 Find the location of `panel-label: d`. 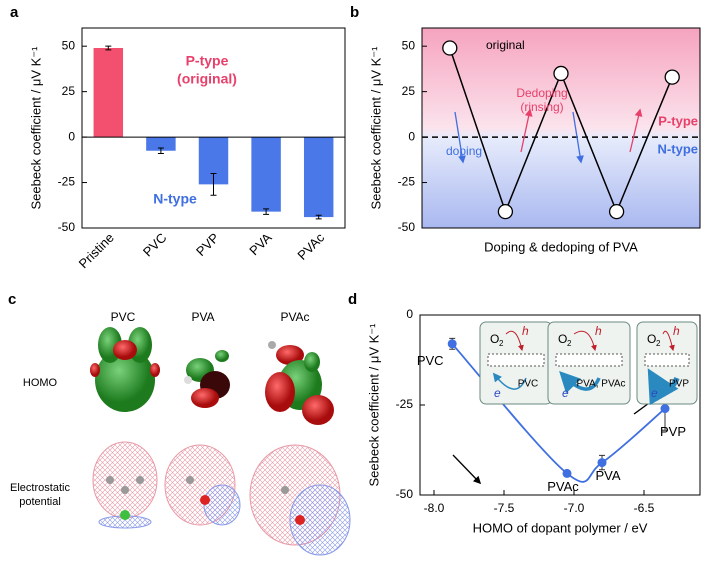

panel-label: d is located at coordinates (352, 299).